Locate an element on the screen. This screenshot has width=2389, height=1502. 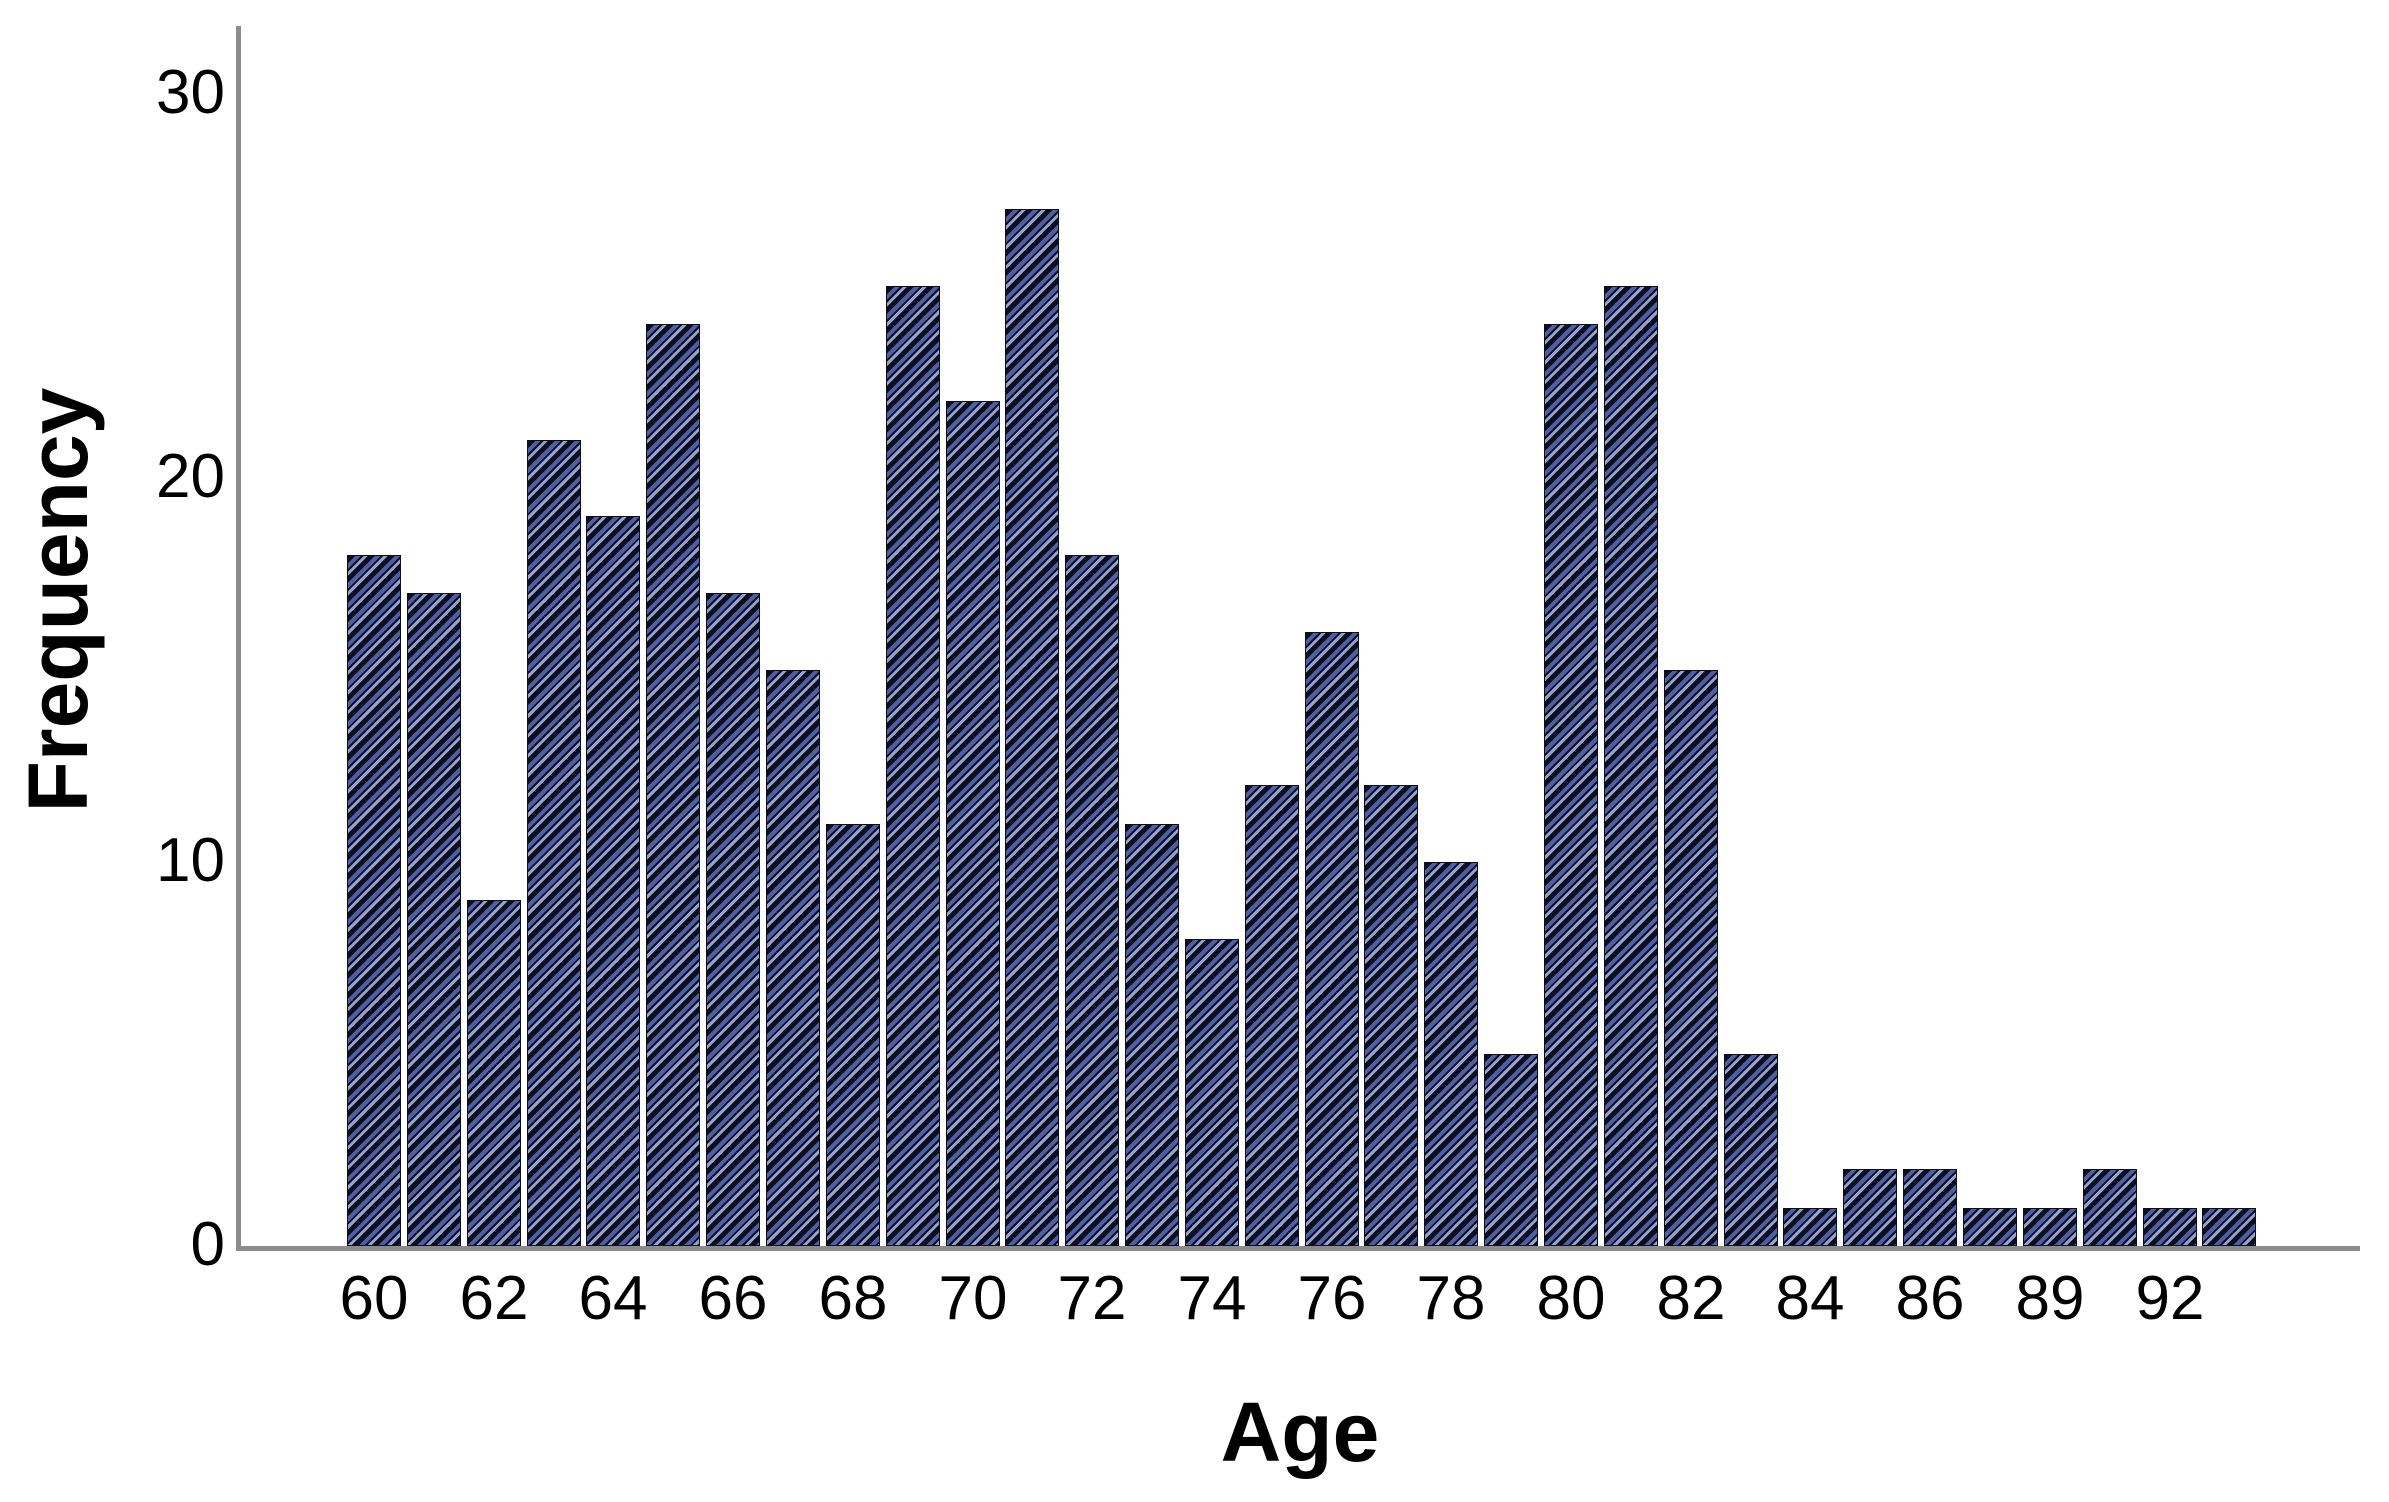
x-axis-title: Age is located at coordinates (1300, 1432).